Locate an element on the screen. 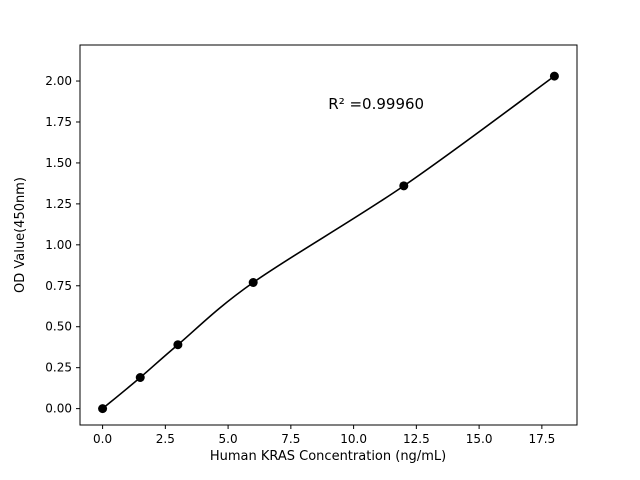 The image size is (640, 480). y-tick-label: 2.00 is located at coordinates (58, 81).